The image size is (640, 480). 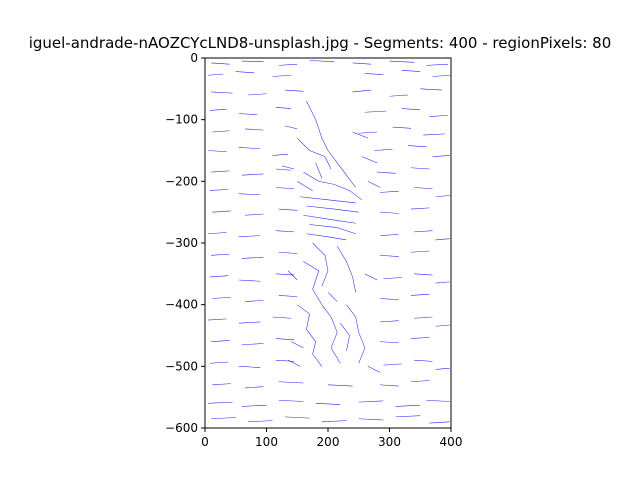 What do you see at coordinates (451, 442) in the screenshot?
I see `x-tick-label: 400` at bounding box center [451, 442].